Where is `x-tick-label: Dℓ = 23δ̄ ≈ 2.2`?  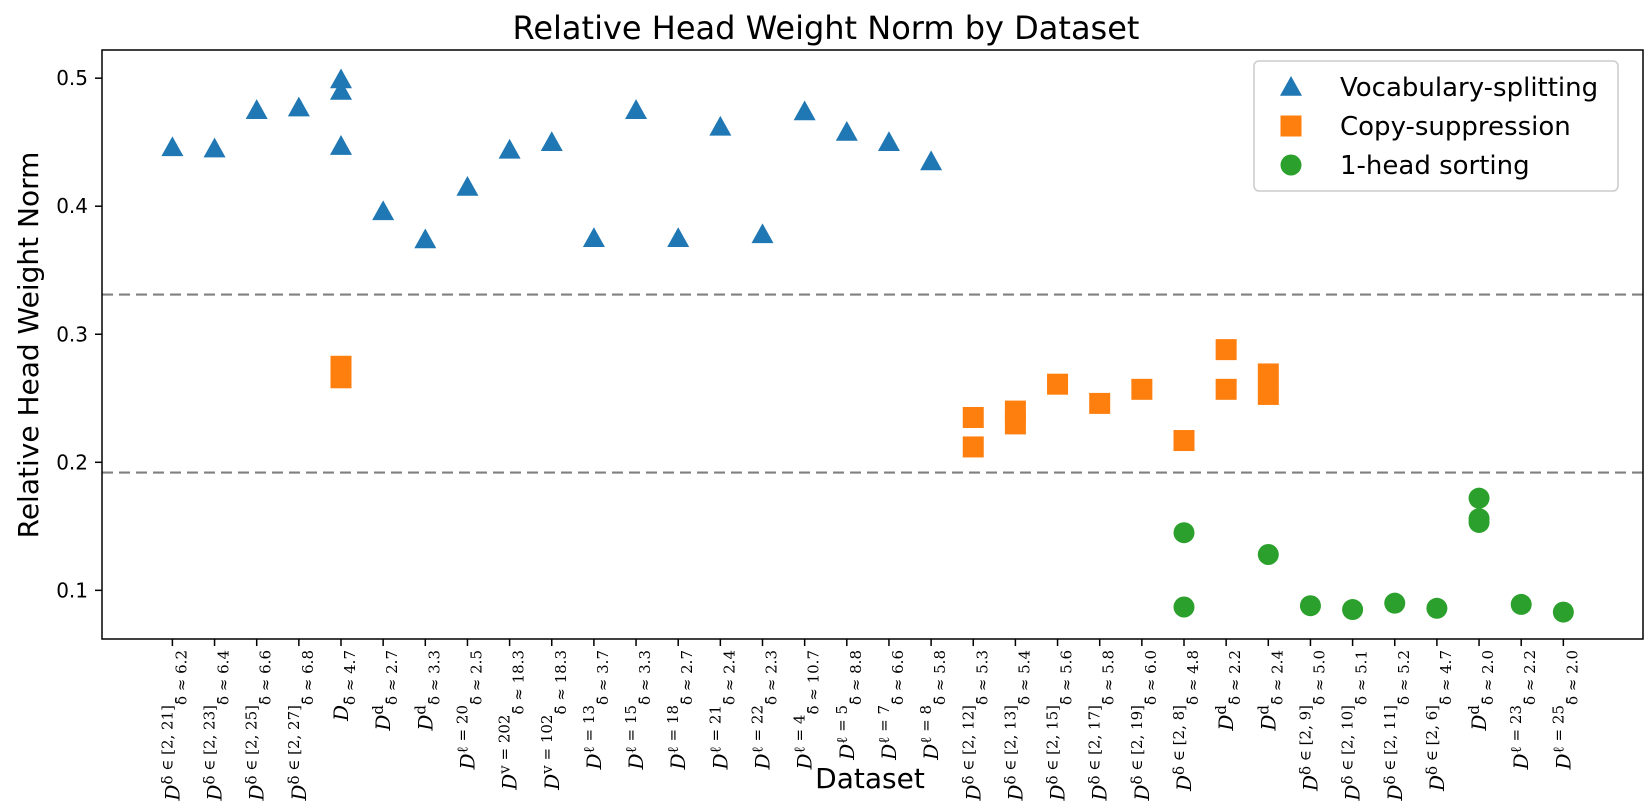
x-tick-label: Dℓ = 23δ̄ ≈ 2.2 is located at coordinates (1523, 710).